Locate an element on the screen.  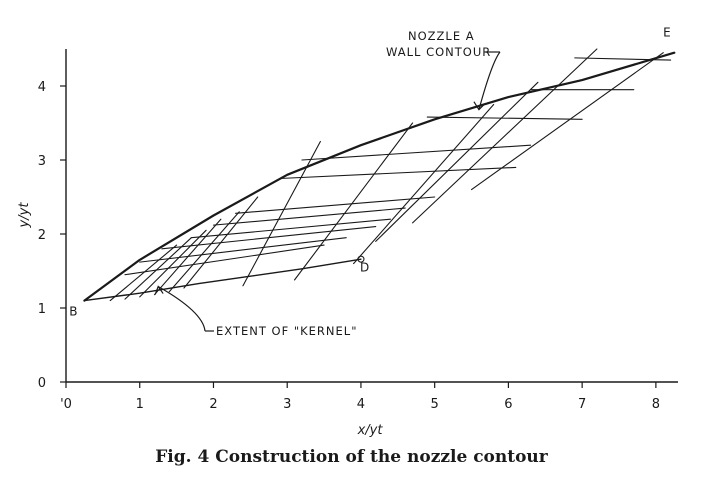
point-label-e: E is located at coordinates (667, 33).